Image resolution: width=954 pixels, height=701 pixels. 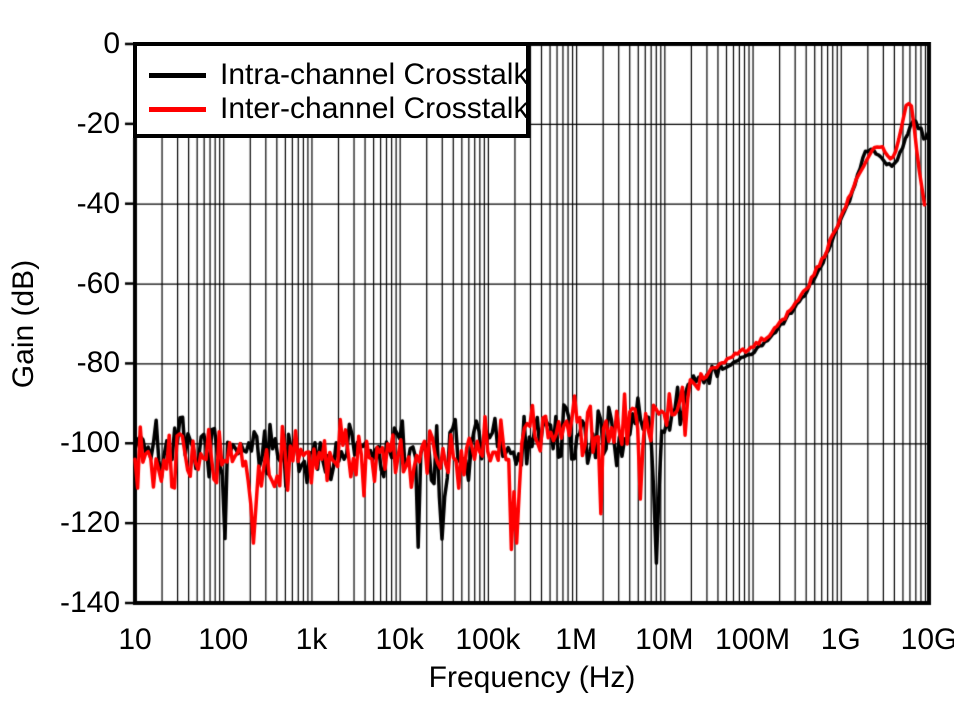 What do you see at coordinates (177, 75) in the screenshot?
I see `intra-channel-line-sample` at bounding box center [177, 75].